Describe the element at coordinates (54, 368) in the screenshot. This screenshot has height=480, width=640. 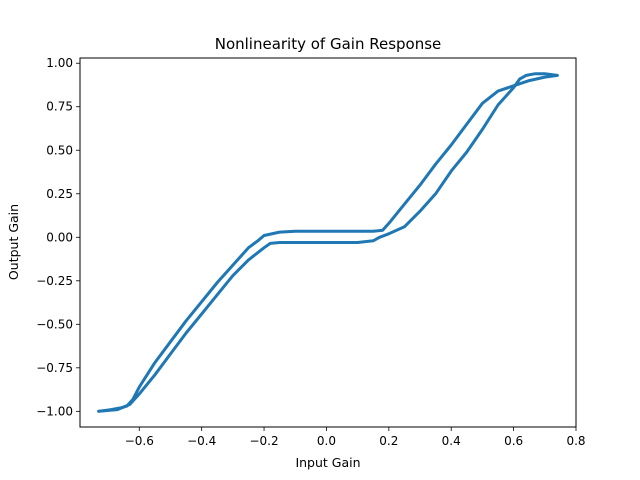
I see `y-tick-label: −0.75` at that location.